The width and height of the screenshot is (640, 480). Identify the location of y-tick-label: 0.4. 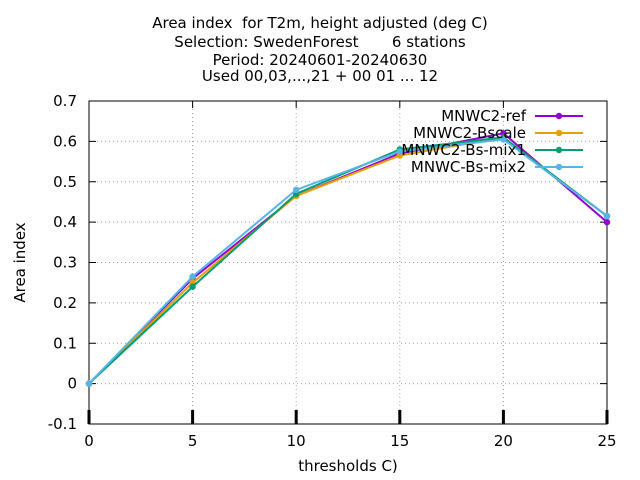
(65, 222).